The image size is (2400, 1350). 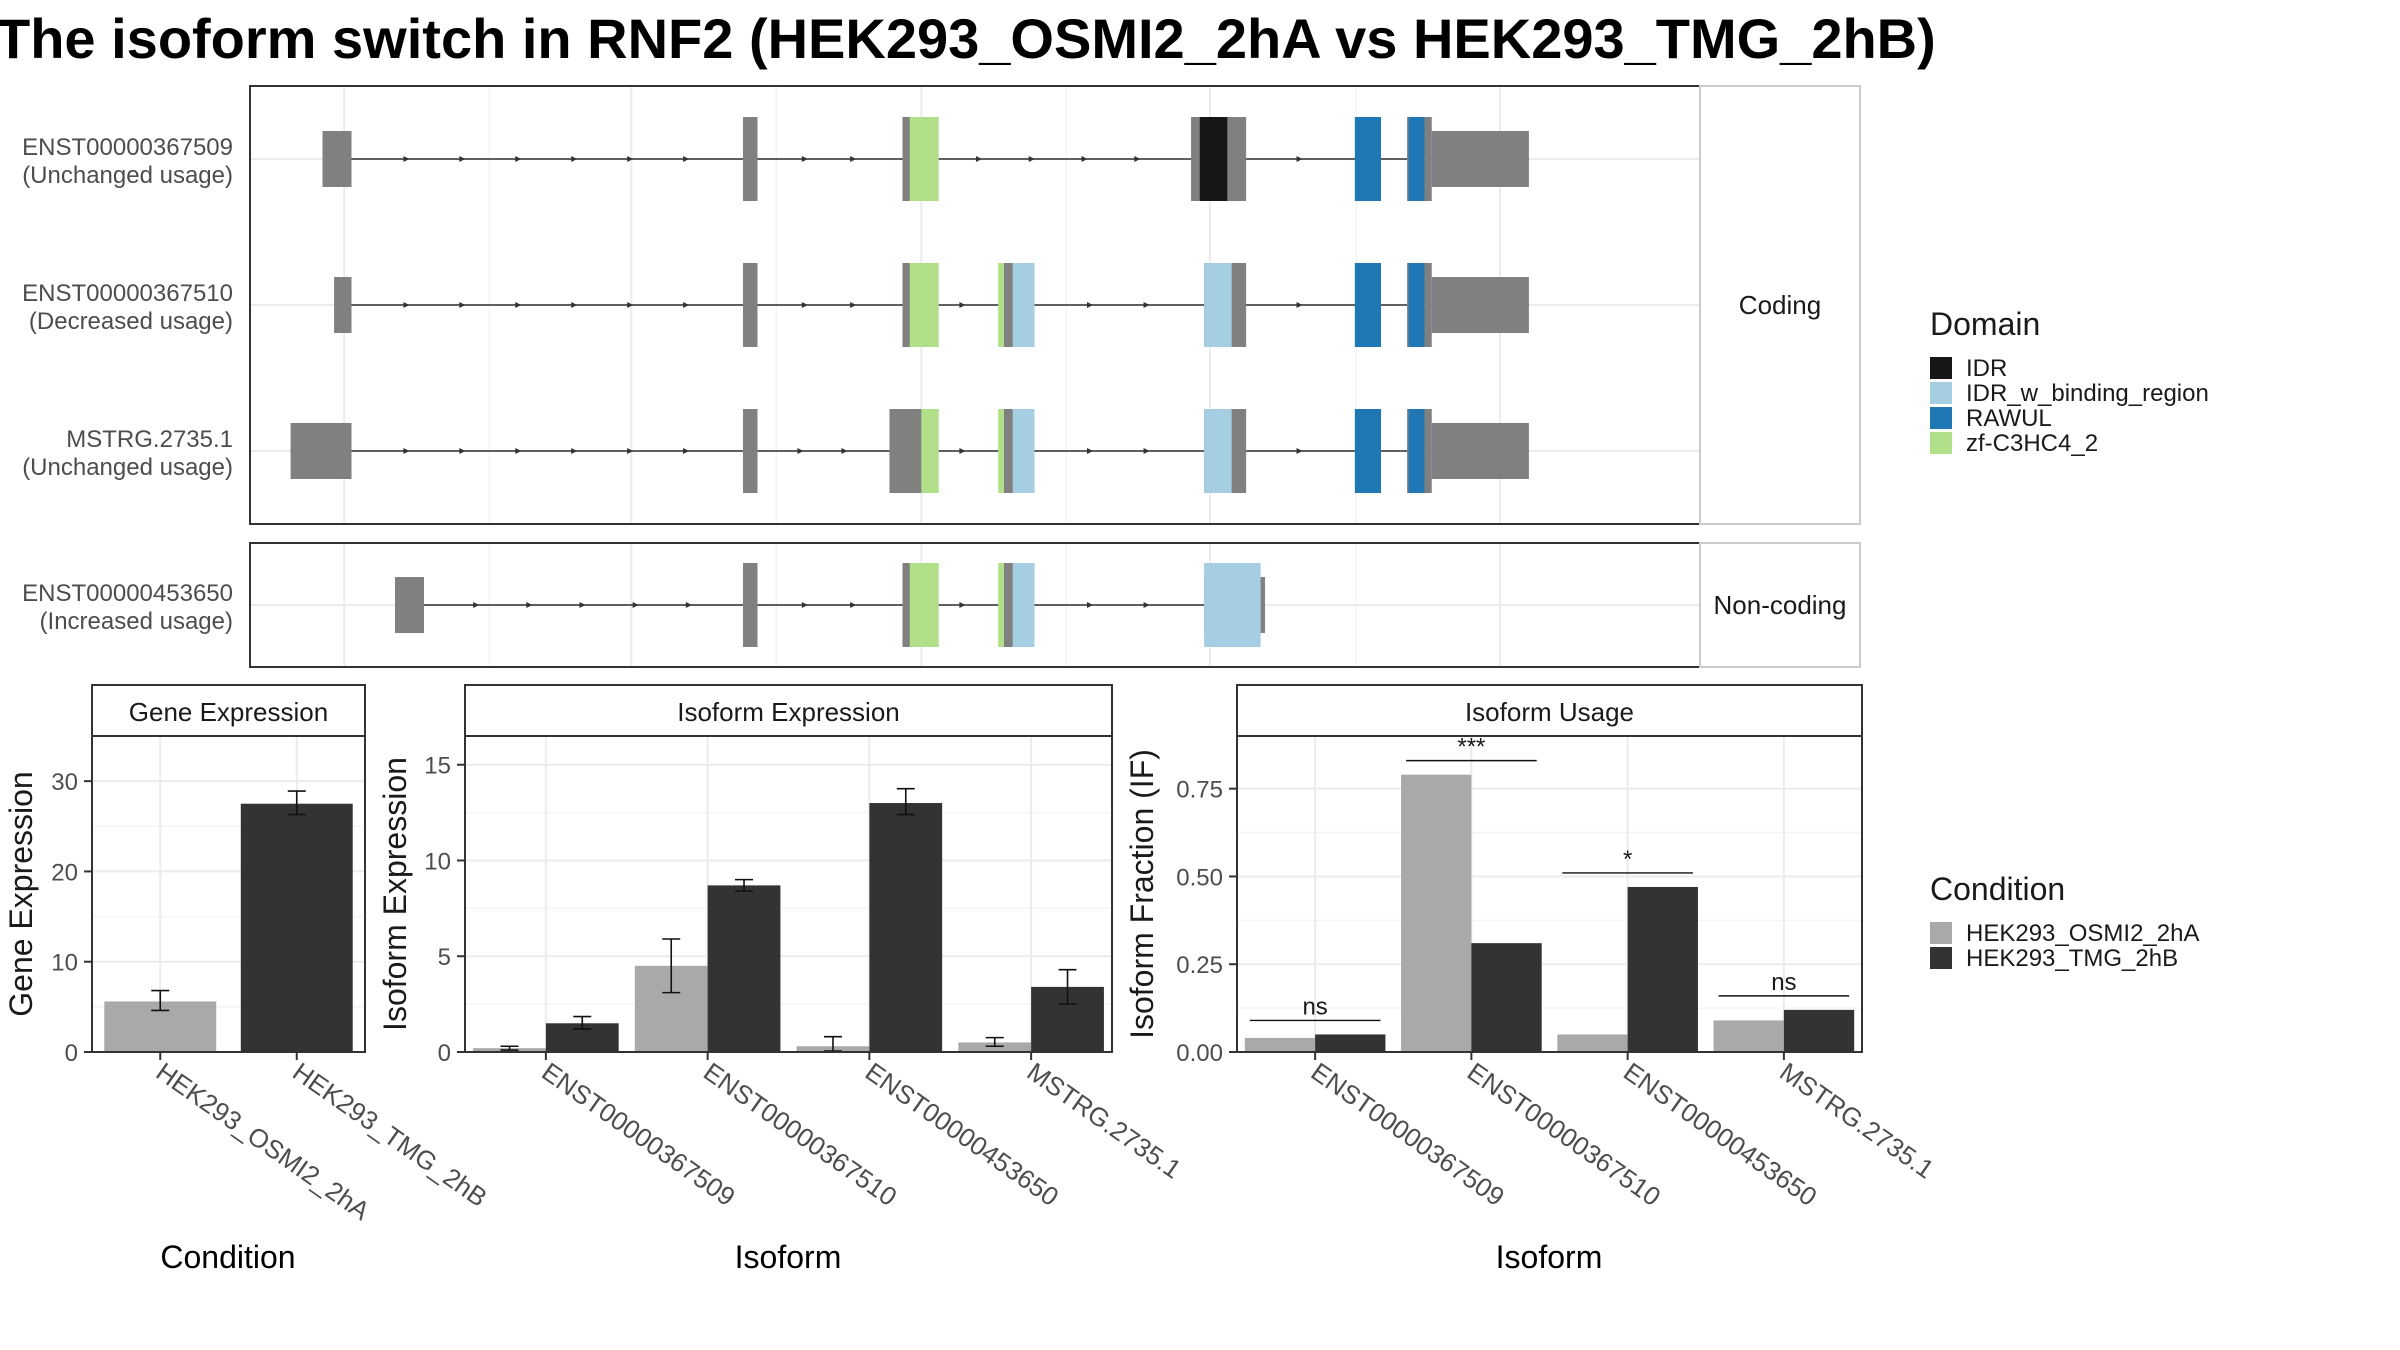 I want to click on legend-swatch, so click(x=1941, y=958).